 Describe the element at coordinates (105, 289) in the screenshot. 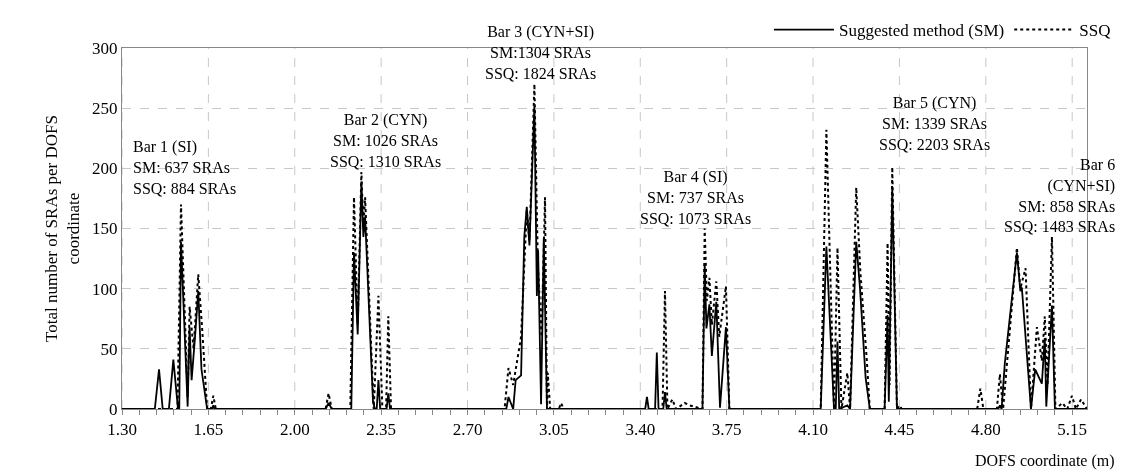

I see `y-tick-label: 100` at that location.